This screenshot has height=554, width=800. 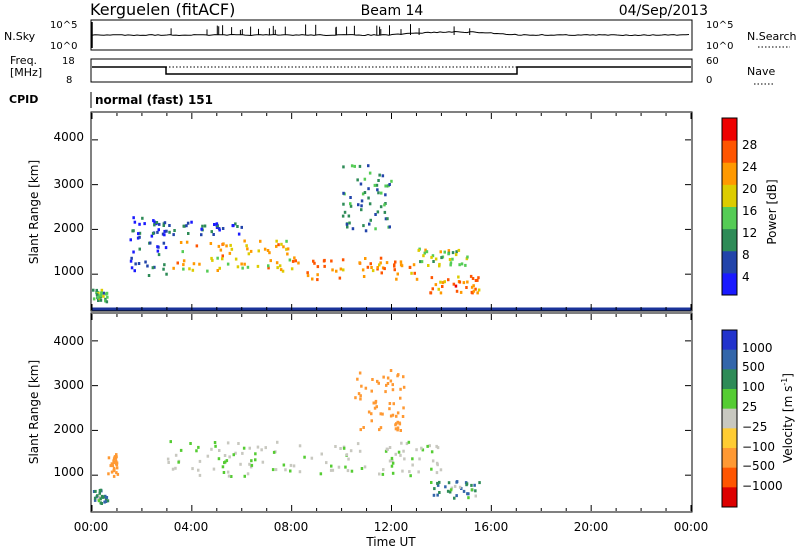 I want to click on velocity-scatter, so click(x=286, y=437).